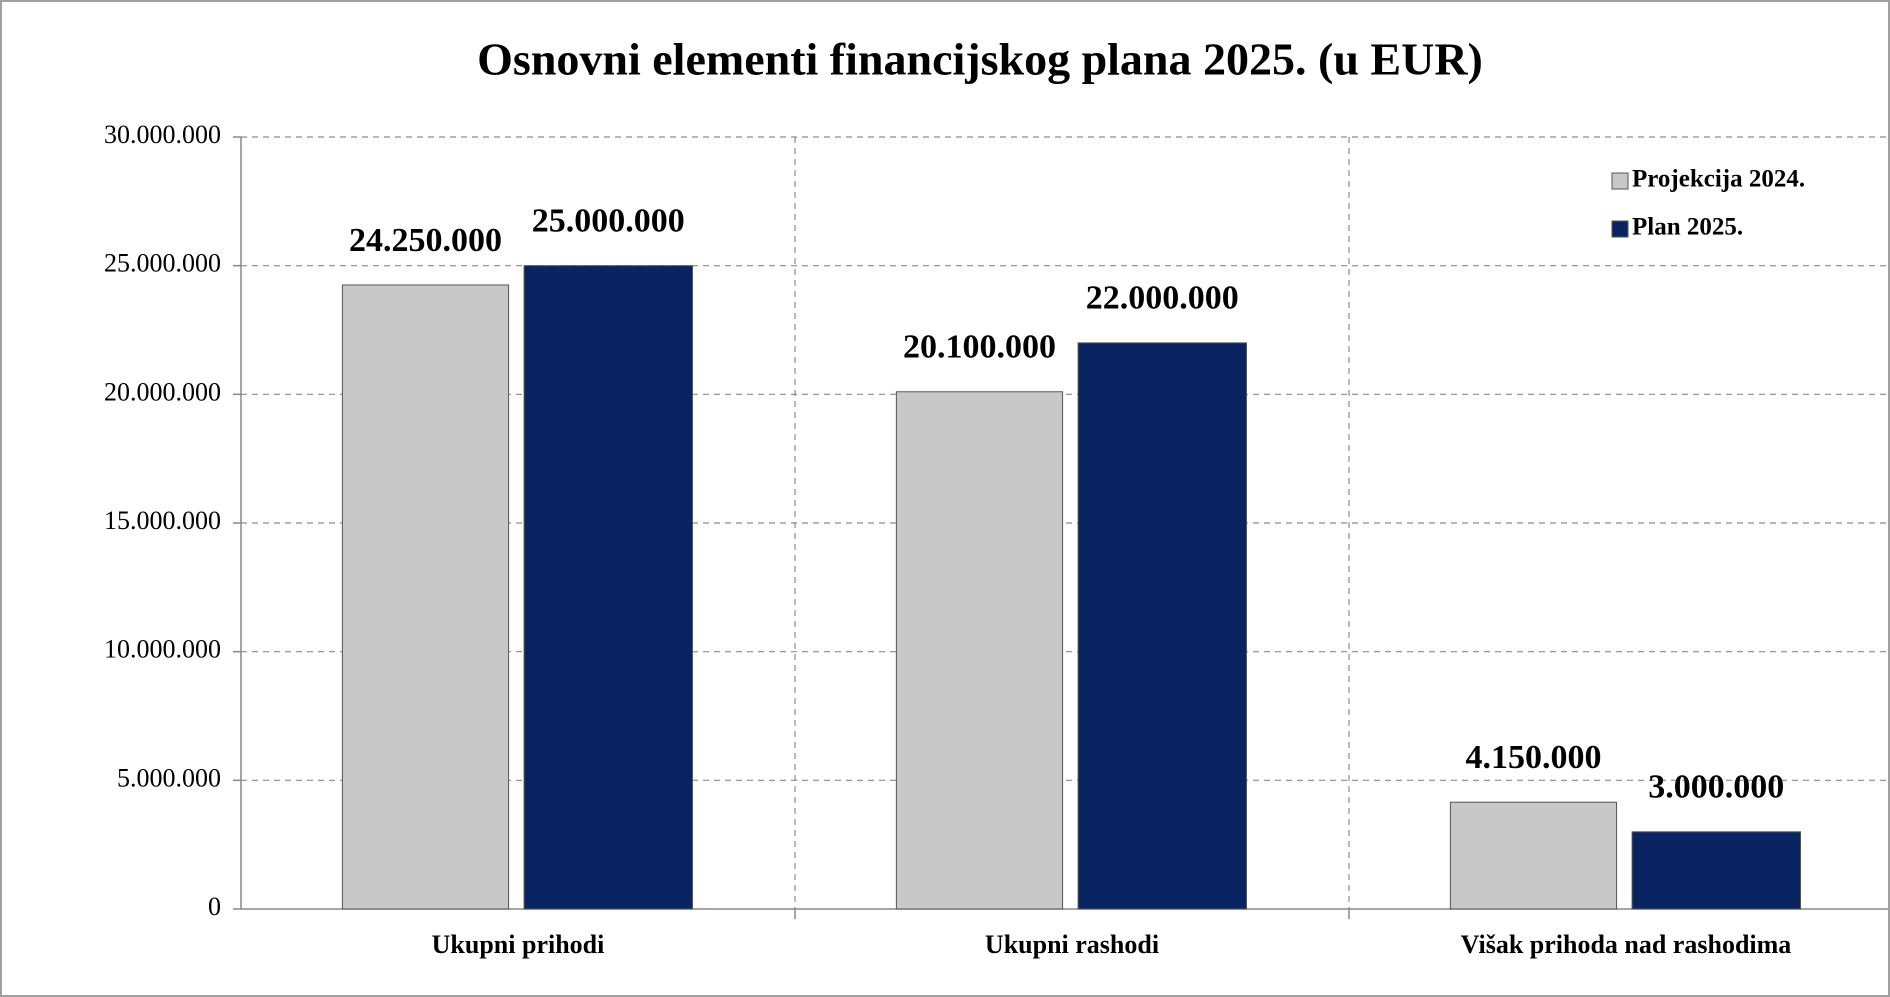  Describe the element at coordinates (162, 134) in the screenshot. I see `y-tick-label: 30.000.000` at that location.